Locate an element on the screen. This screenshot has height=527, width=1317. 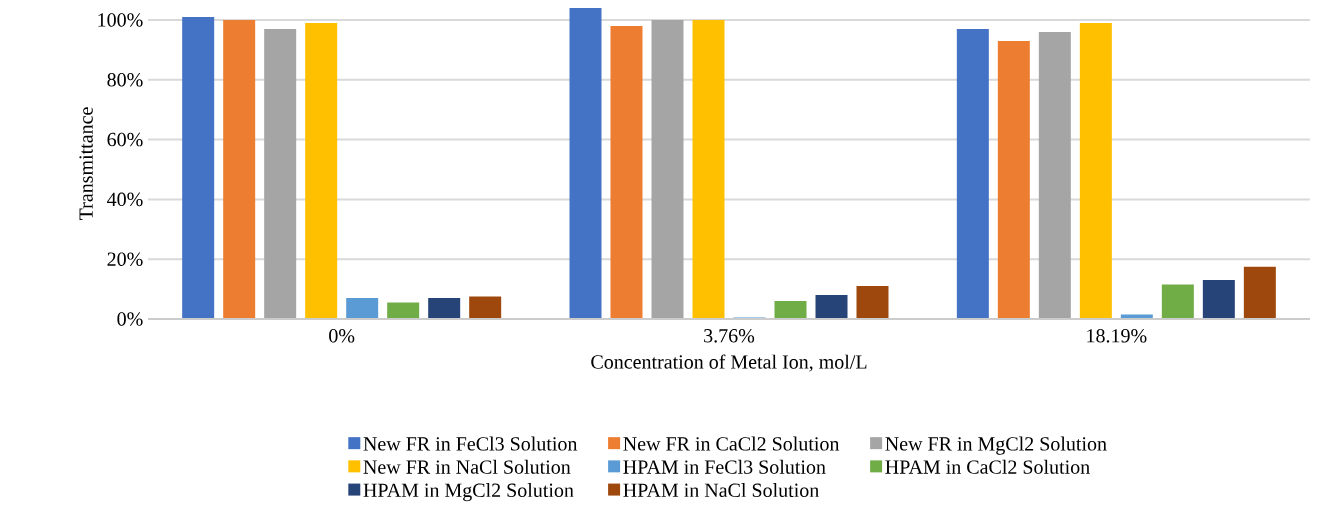
legend-label: New FR in CaCl2 Solution is located at coordinates (731, 443).